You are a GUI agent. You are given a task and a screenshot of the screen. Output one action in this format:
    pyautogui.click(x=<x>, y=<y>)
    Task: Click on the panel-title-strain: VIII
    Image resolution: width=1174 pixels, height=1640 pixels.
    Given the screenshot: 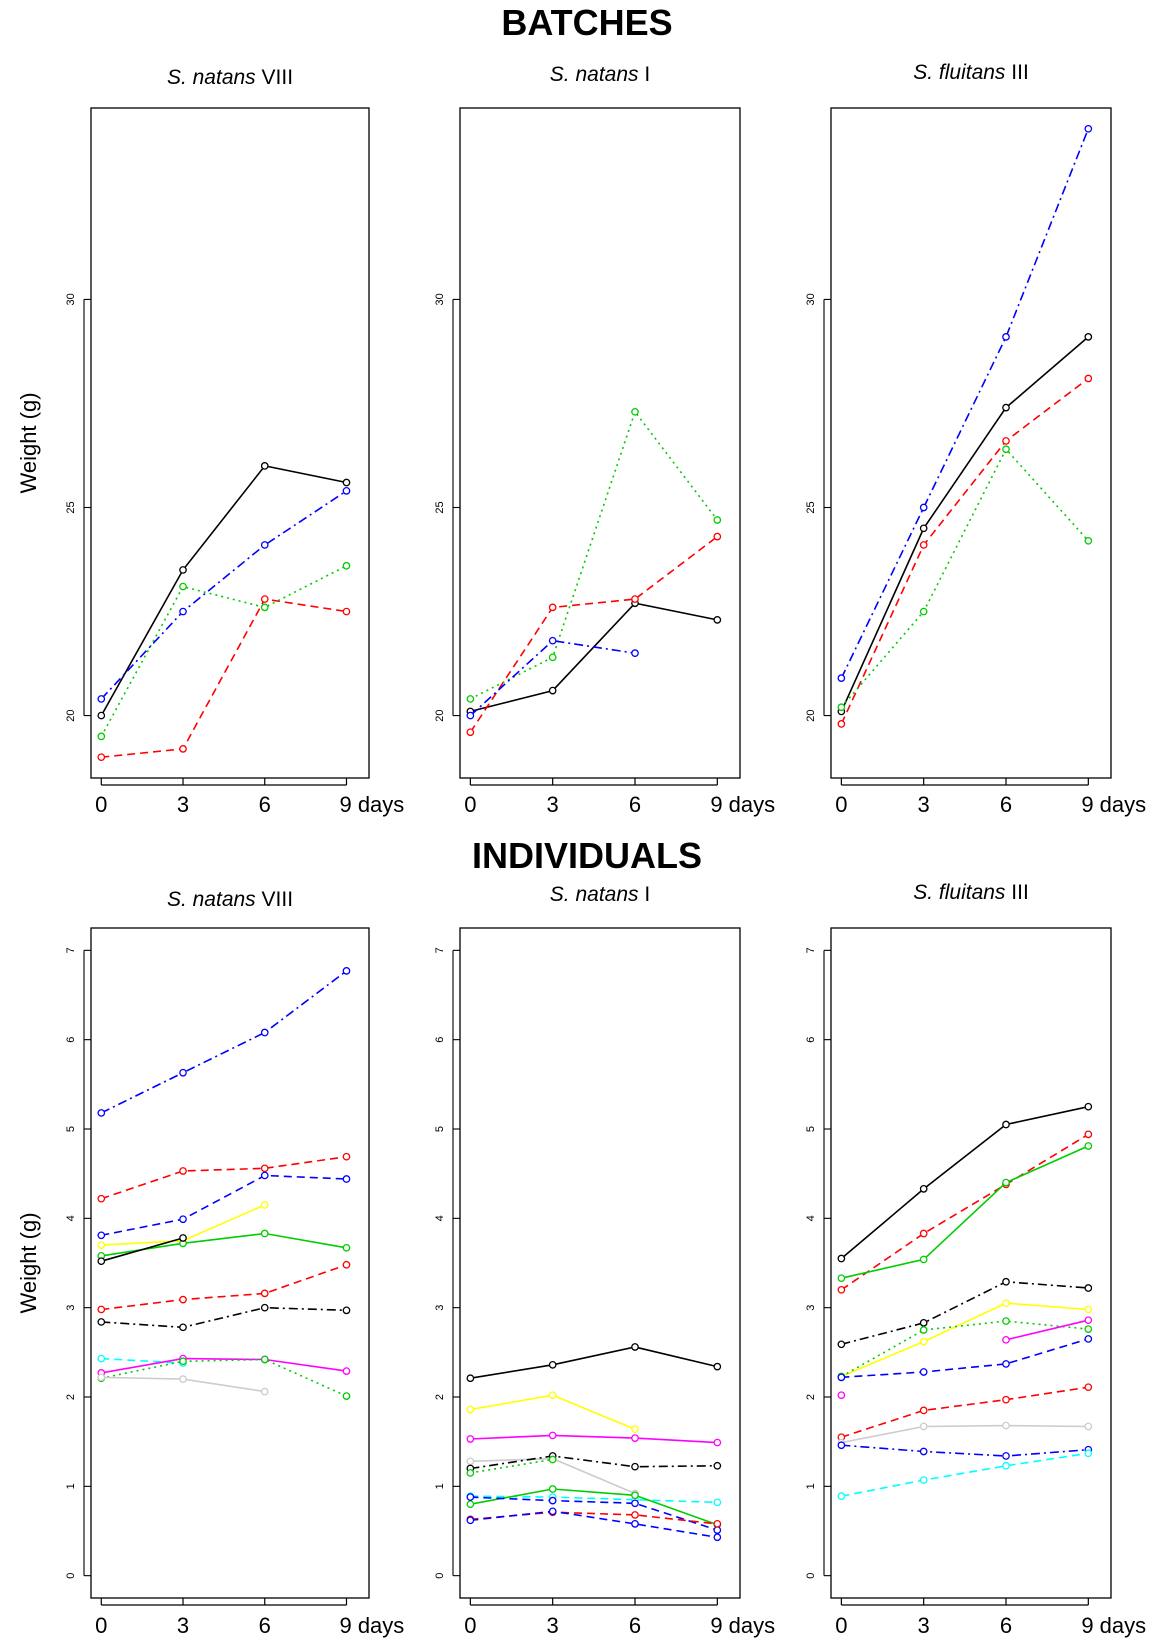 What is the action you would take?
    pyautogui.click(x=274, y=77)
    